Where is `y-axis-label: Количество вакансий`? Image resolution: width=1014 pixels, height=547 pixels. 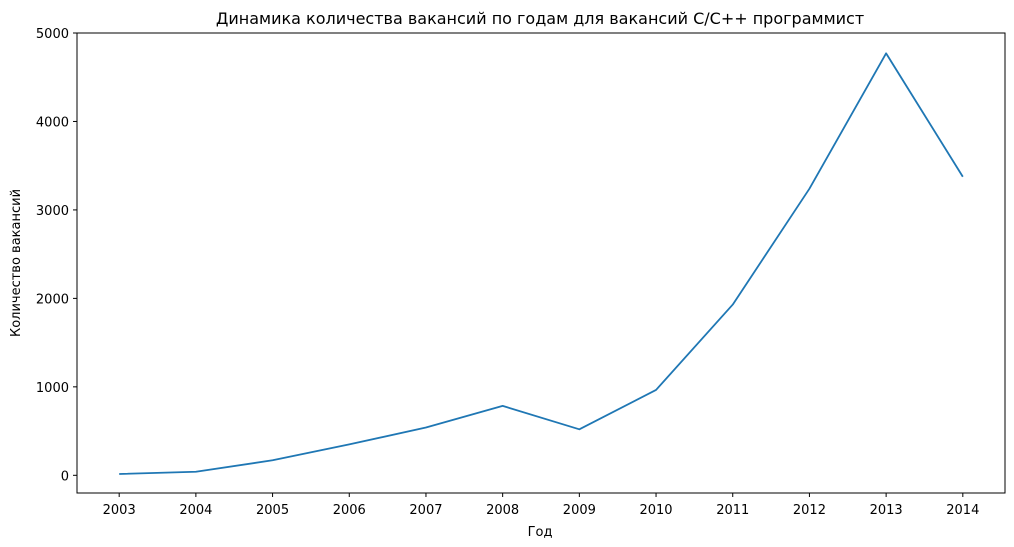 y-axis-label: Количество вакансий is located at coordinates (16, 263).